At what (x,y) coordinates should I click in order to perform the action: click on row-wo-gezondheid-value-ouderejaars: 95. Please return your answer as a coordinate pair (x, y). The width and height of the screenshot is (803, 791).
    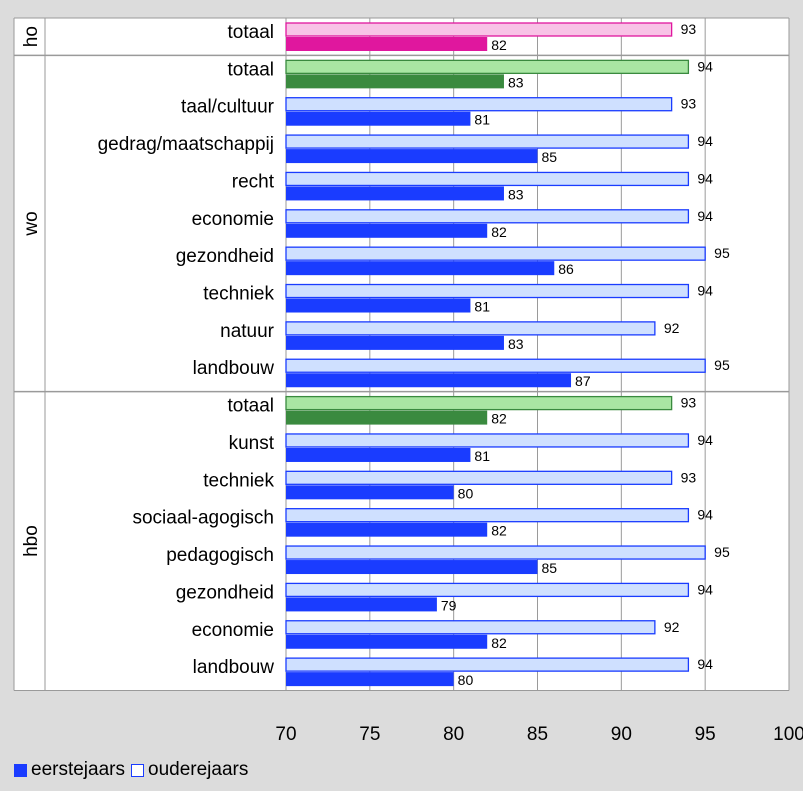
    Looking at the image, I should click on (722, 253).